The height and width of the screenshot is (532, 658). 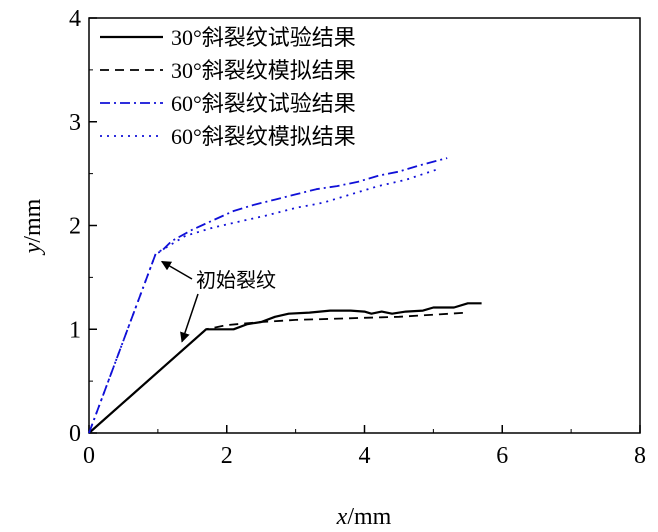 What do you see at coordinates (75, 227) in the screenshot?
I see `y-tick-label: 2` at bounding box center [75, 227].